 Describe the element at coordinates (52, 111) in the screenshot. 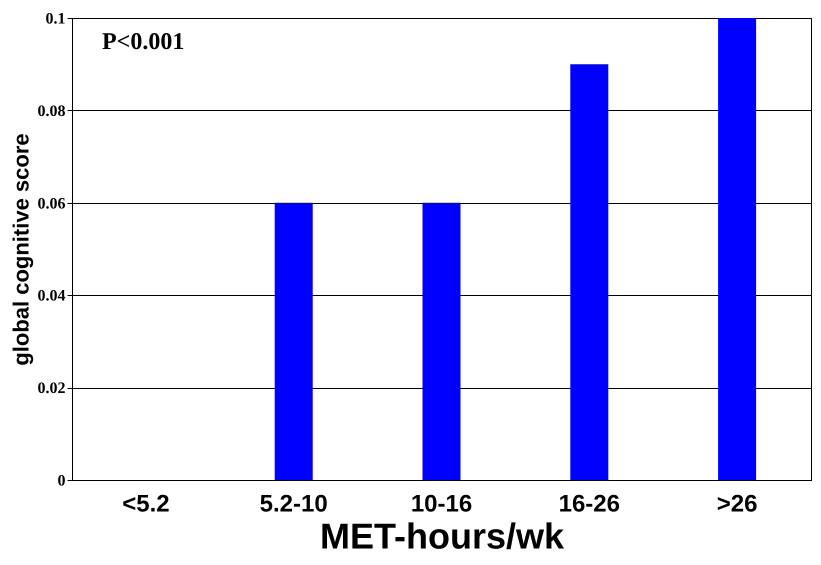

I see `y-tick-label: 0.08` at that location.